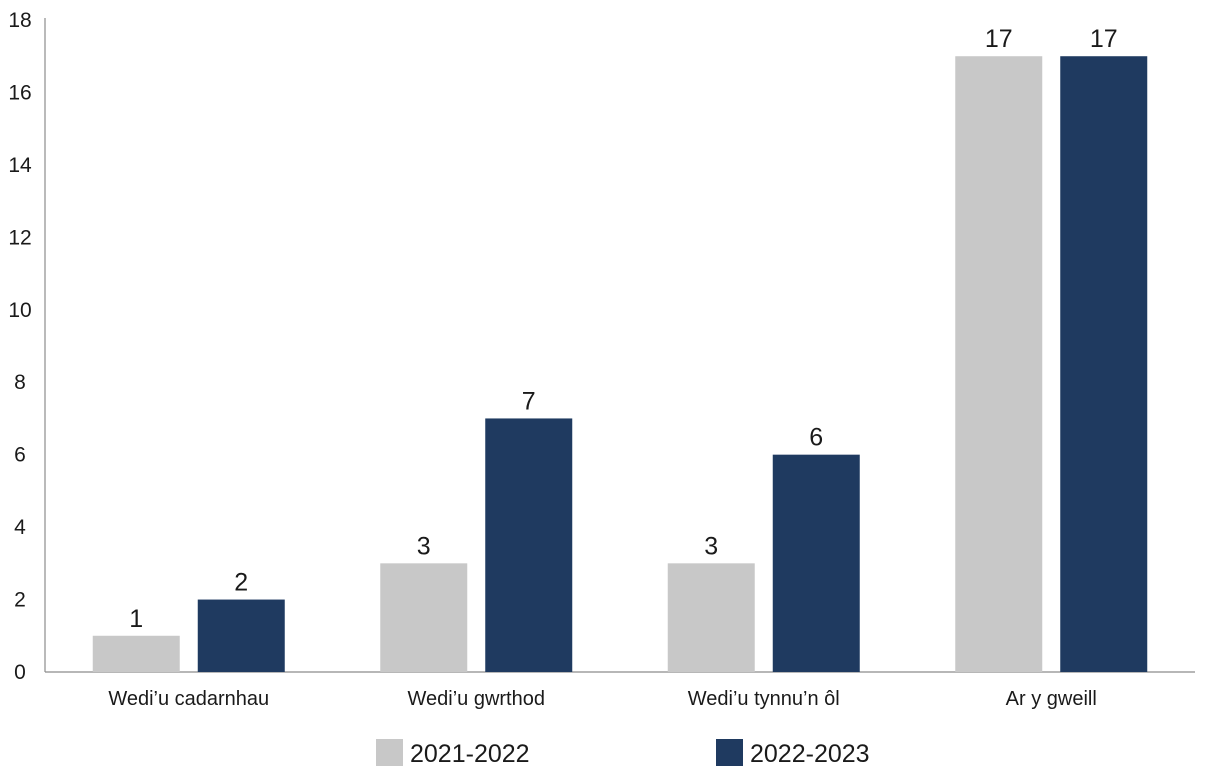 This screenshot has height=769, width=1205. I want to click on y-tick-label: 14, so click(20, 165).